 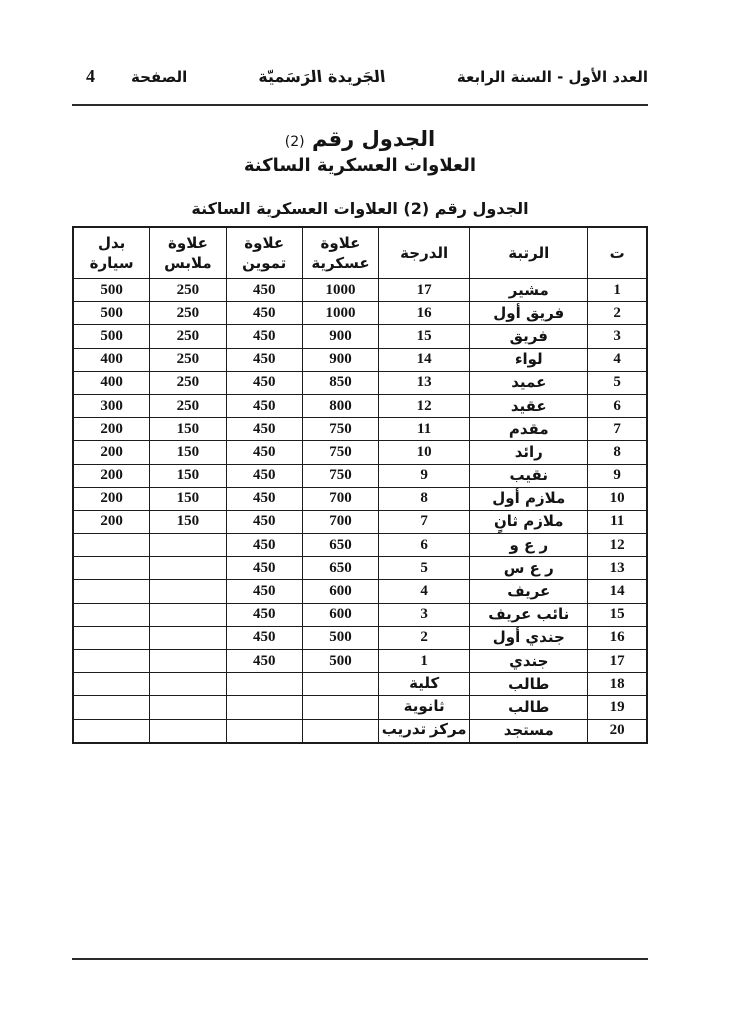 I want to click on cell-rank: ر ع س, so click(x=529, y=568).